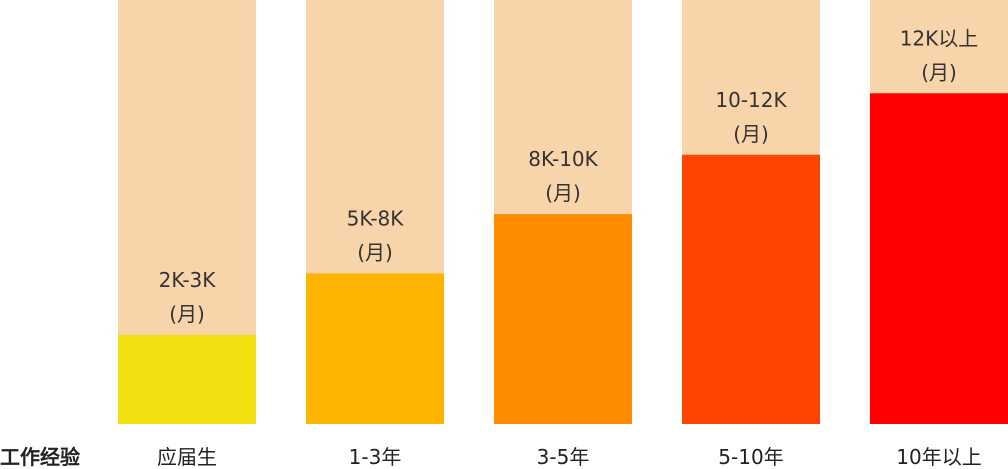 The width and height of the screenshot is (1008, 469). I want to click on salary-range-label: 8K-10K, so click(563, 159).